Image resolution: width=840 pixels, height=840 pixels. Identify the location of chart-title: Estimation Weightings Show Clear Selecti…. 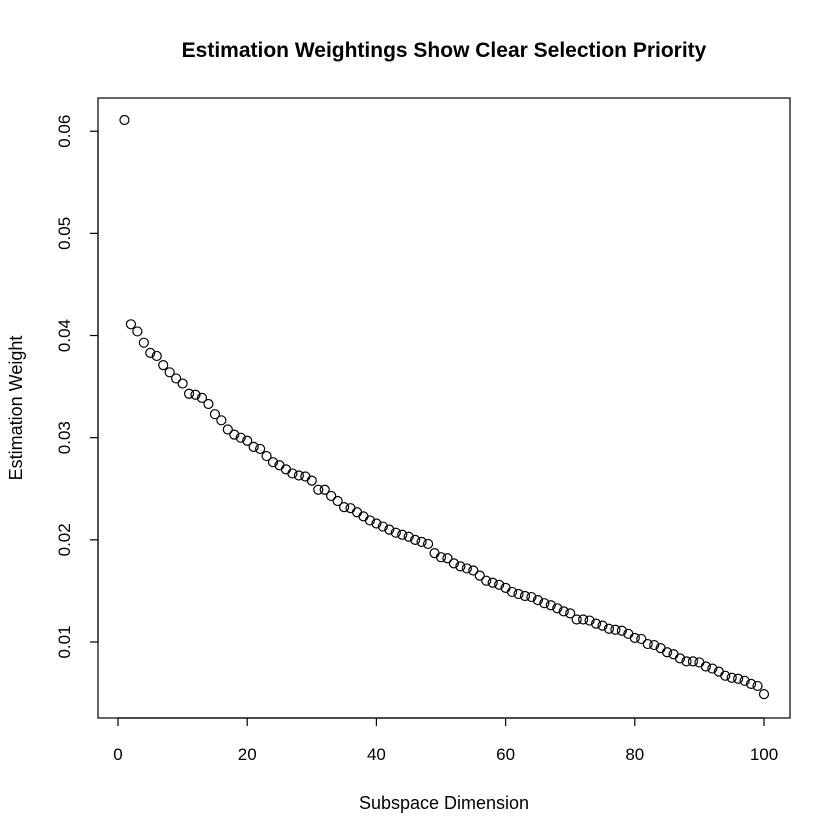
(444, 50).